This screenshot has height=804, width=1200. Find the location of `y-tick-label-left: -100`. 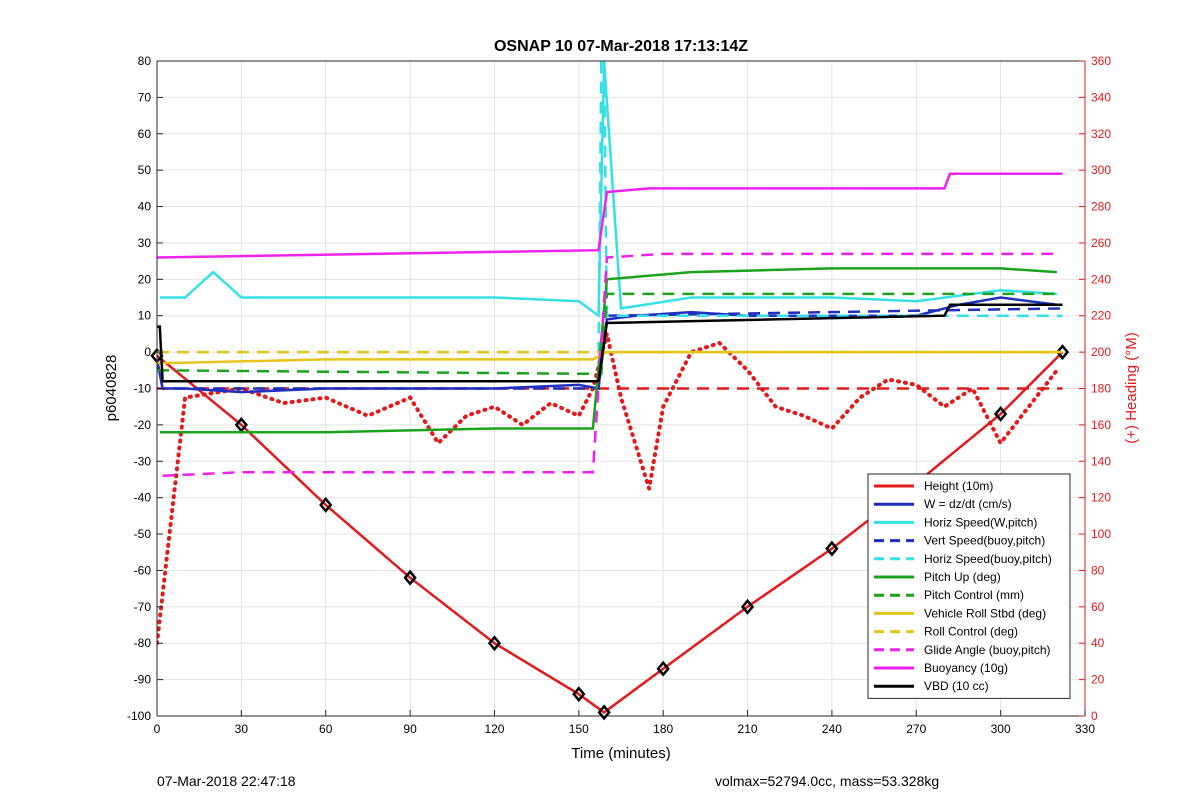

y-tick-label-left: -100 is located at coordinates (139, 716).